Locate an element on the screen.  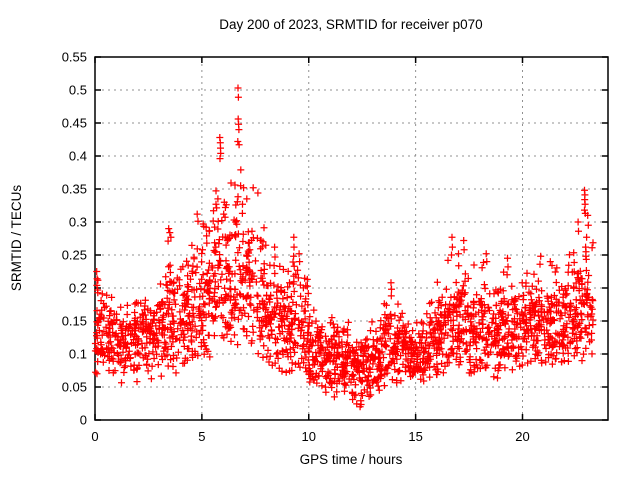
y-tick-label: 0.2 is located at coordinates (78, 288).